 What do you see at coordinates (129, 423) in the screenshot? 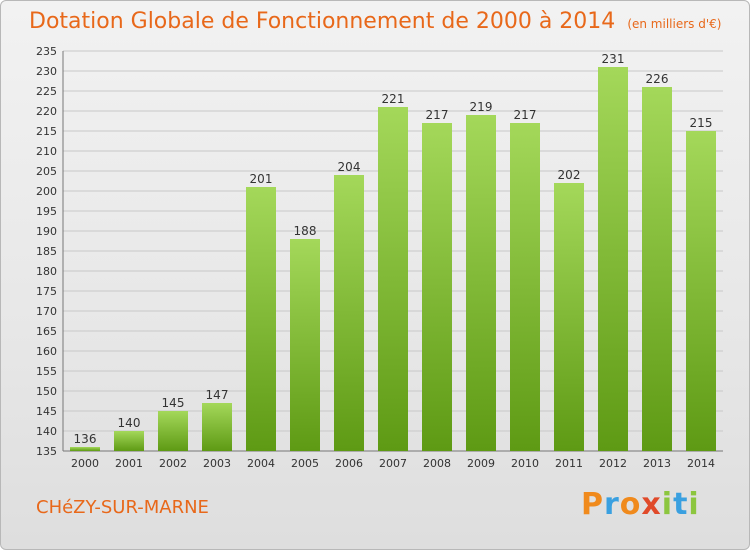
I see `bar-value-label: 140` at bounding box center [129, 423].